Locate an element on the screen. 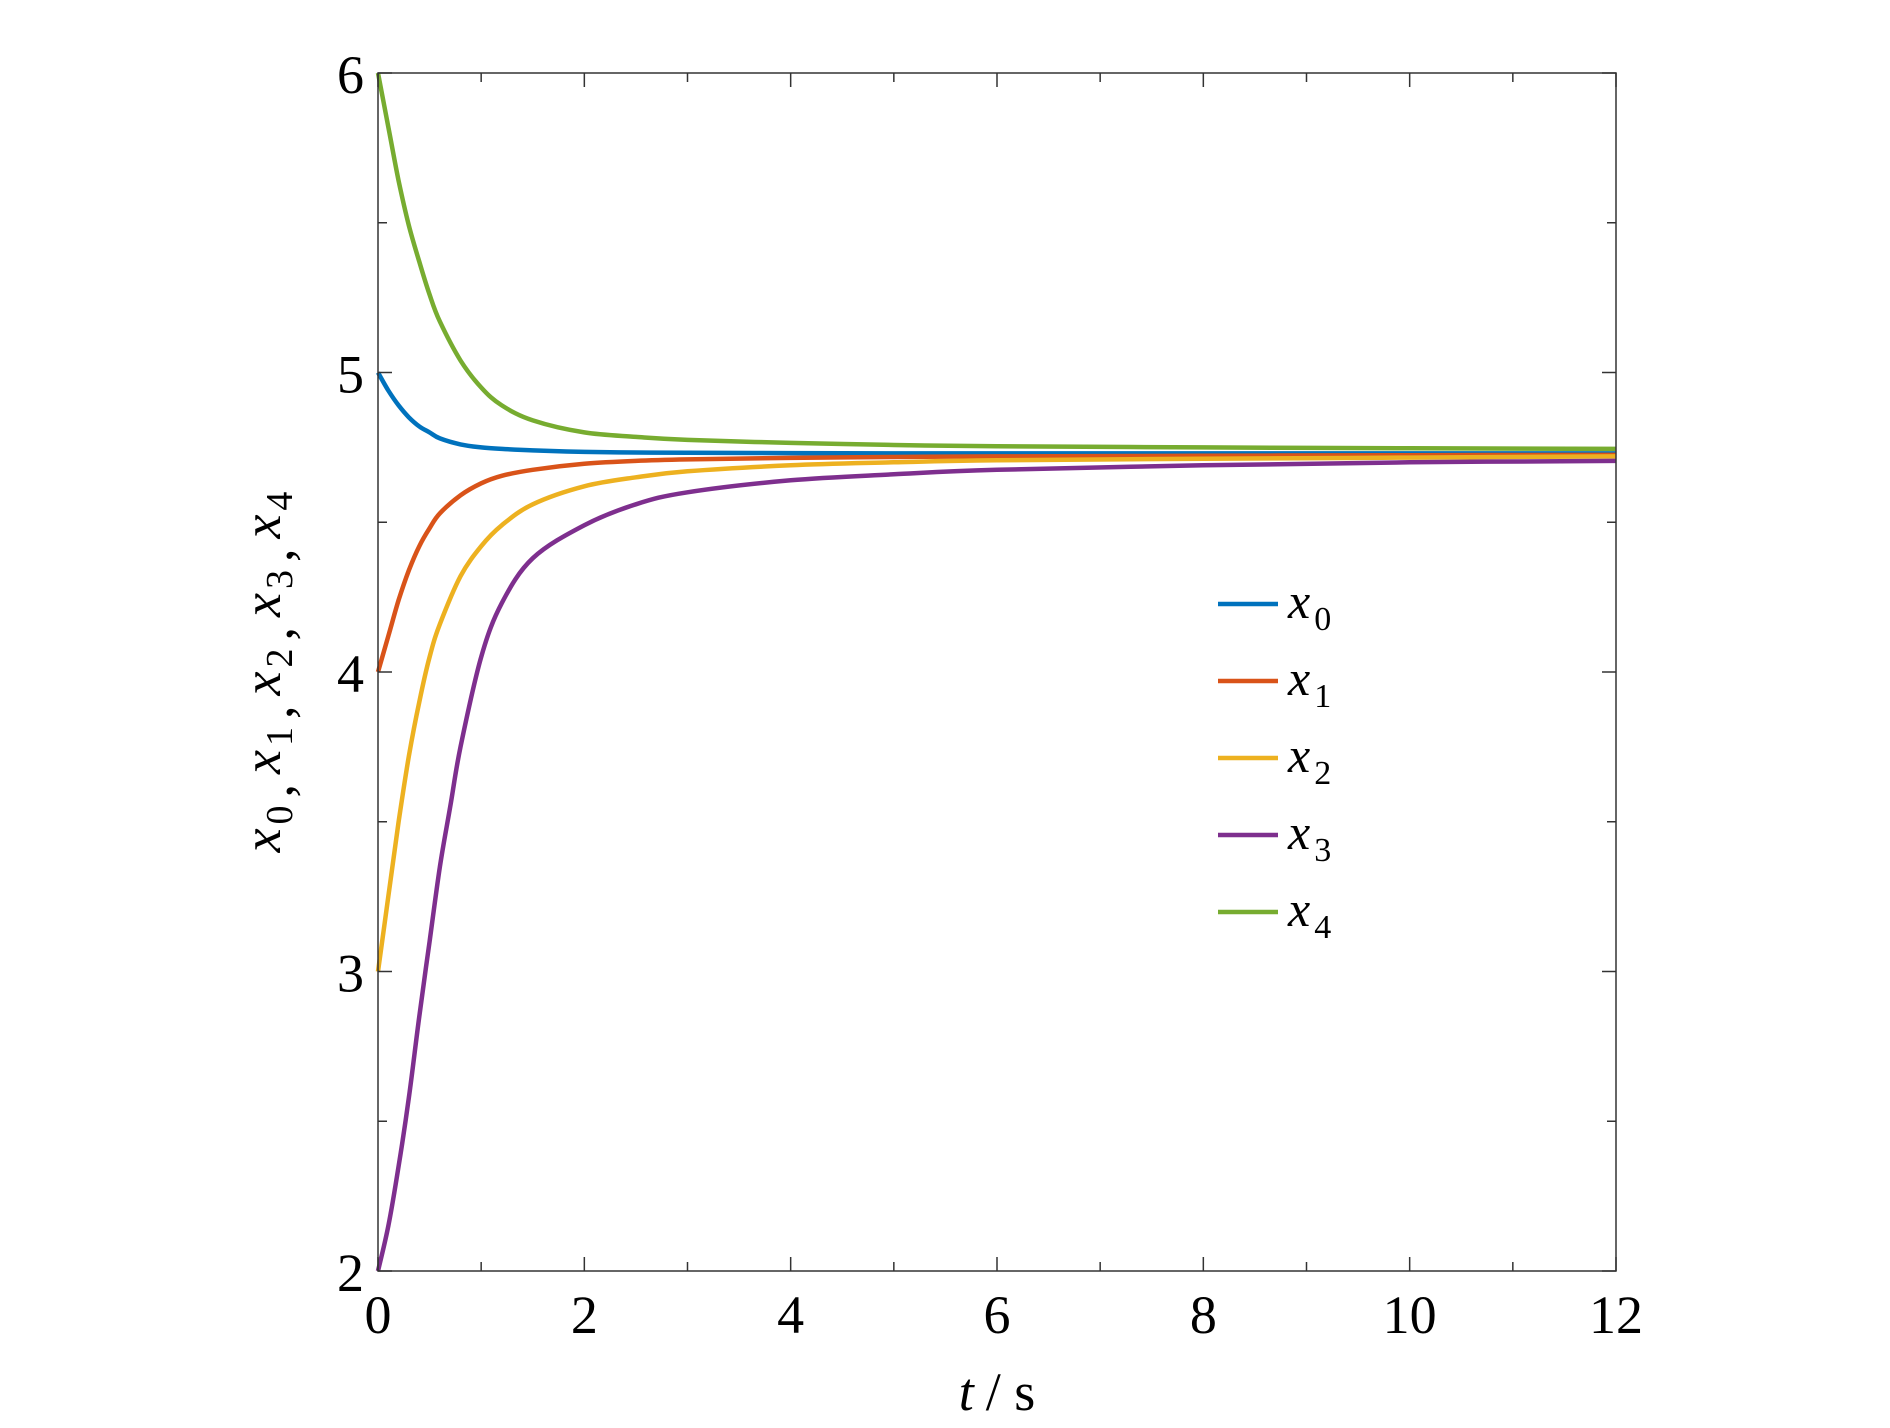 This screenshot has width=1890, height=1428. y-tick-label: 6 is located at coordinates (350, 75).